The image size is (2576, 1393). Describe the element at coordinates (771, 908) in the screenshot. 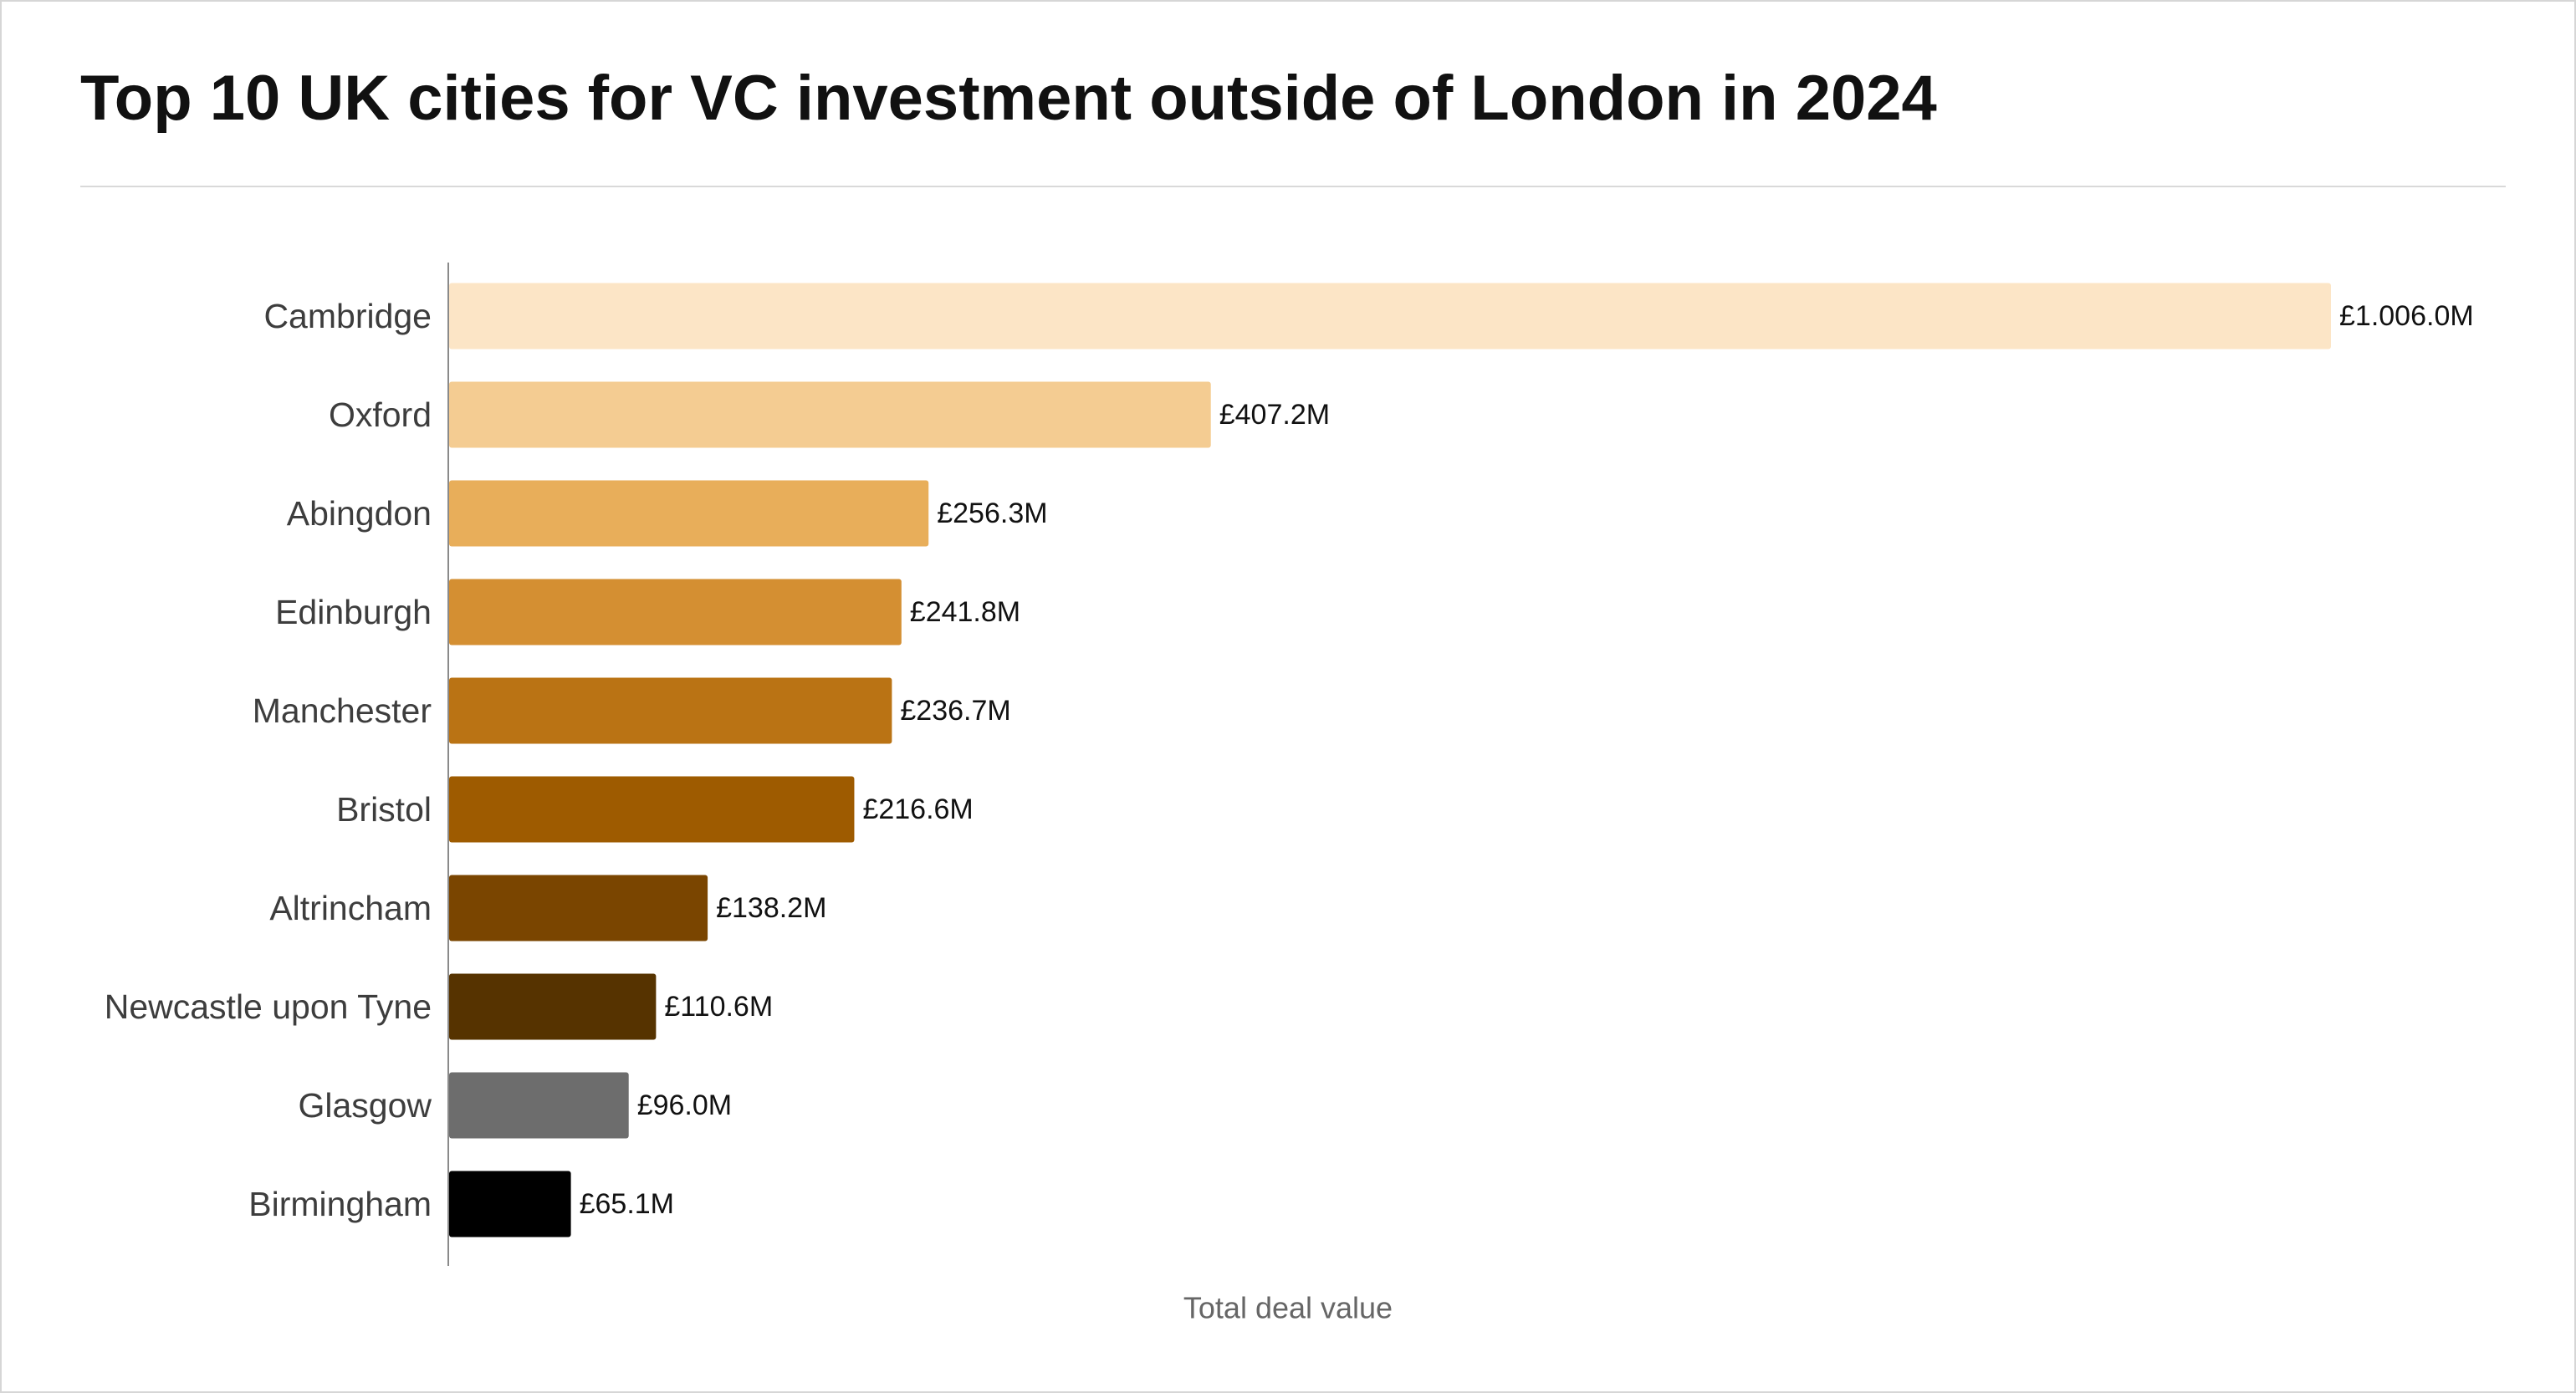

I see `value-label: £138.2M` at that location.